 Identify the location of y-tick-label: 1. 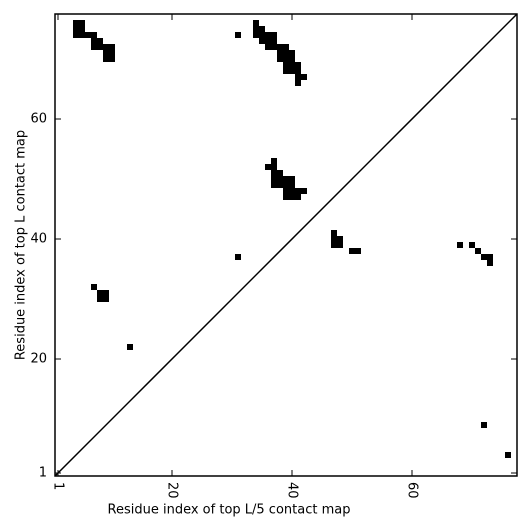
(43, 473).